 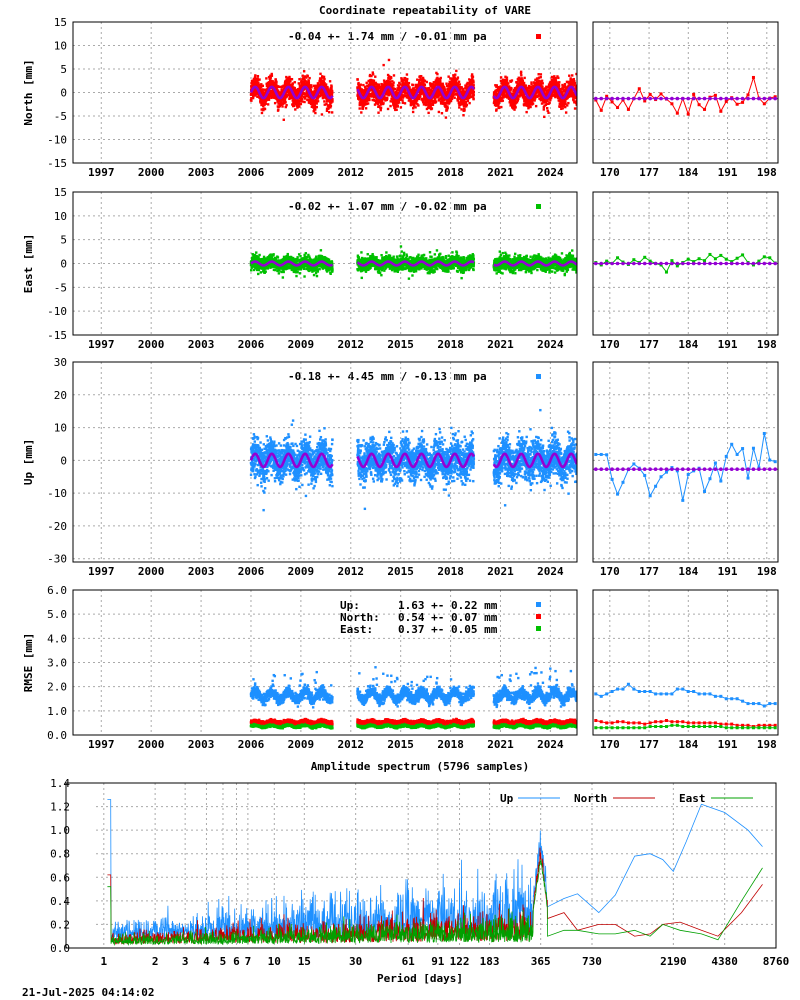 I want to click on north-xtick-label: 2018, so click(x=450, y=172).